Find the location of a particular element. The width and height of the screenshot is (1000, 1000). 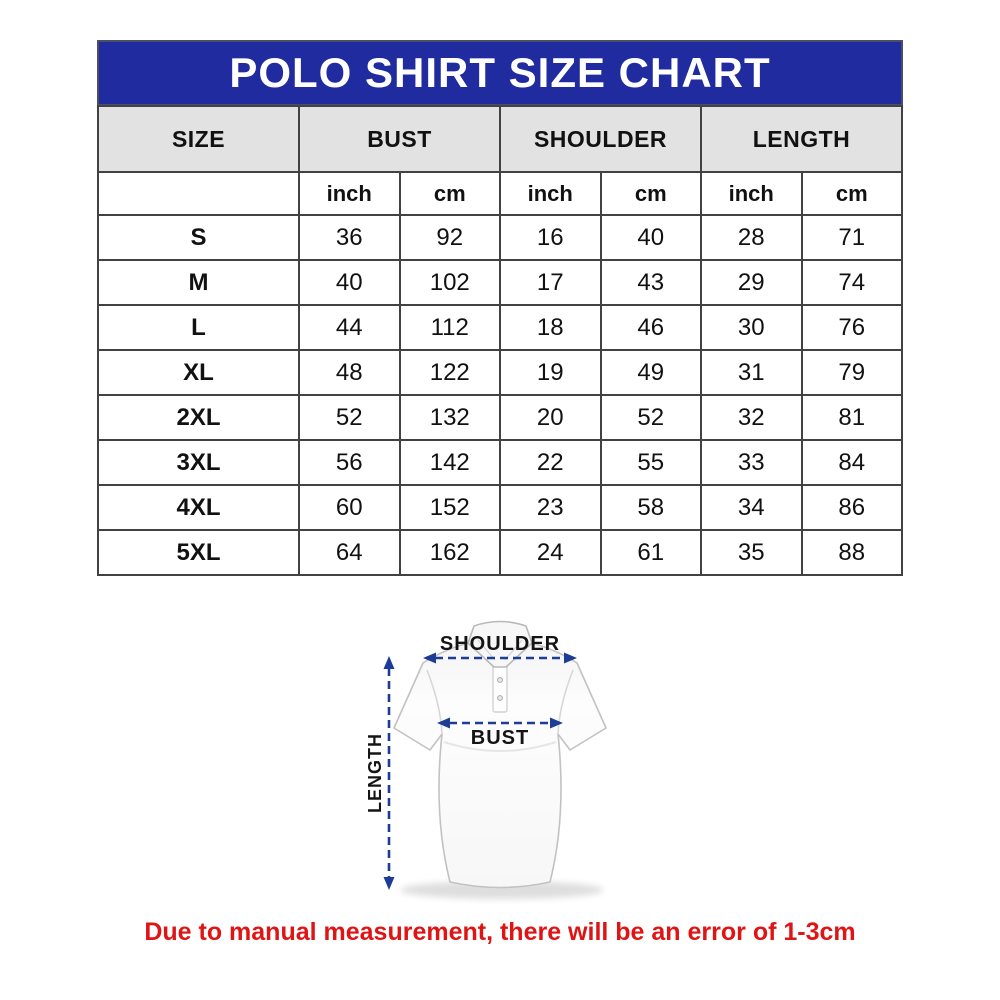

value-cell: 23 is located at coordinates (550, 507).